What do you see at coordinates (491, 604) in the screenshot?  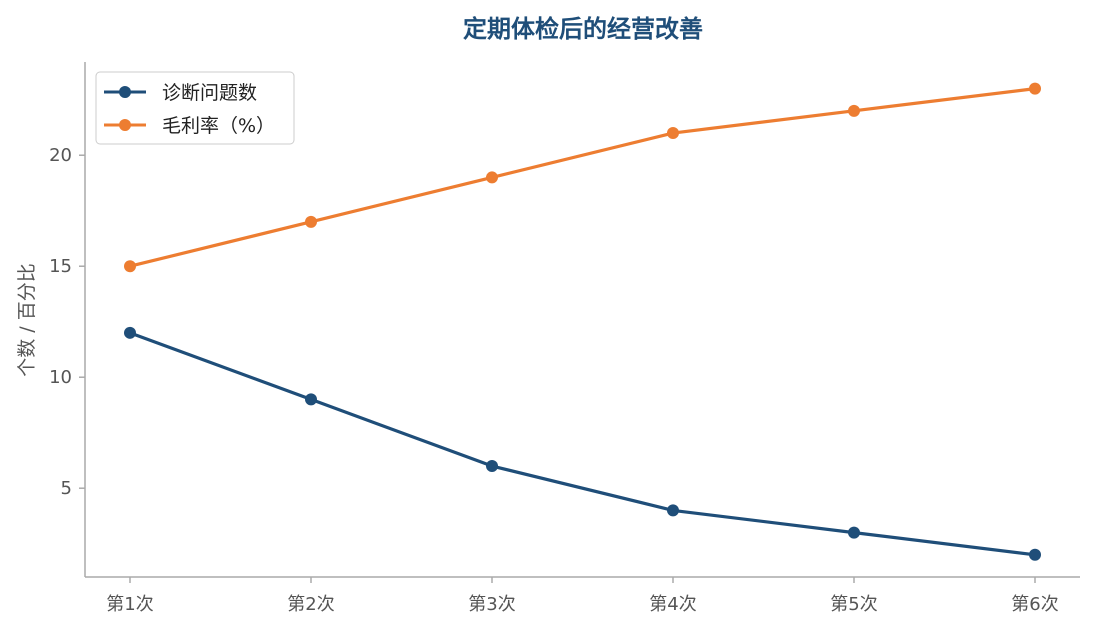 I see `x-tick-label: 第3次` at bounding box center [491, 604].